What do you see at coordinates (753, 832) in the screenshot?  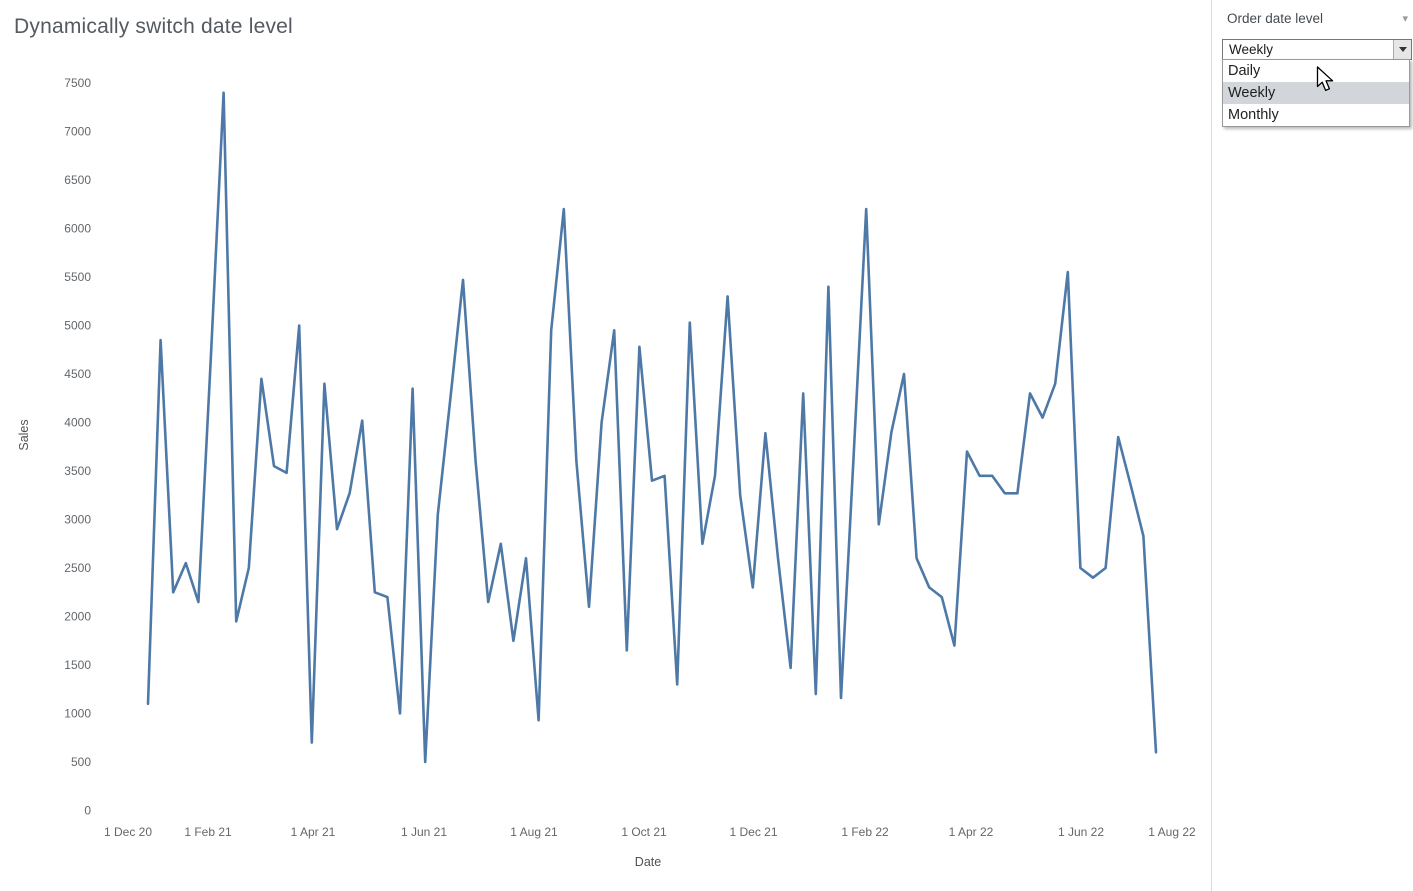 I see `x-tick-label: 1 Dec 21` at bounding box center [753, 832].